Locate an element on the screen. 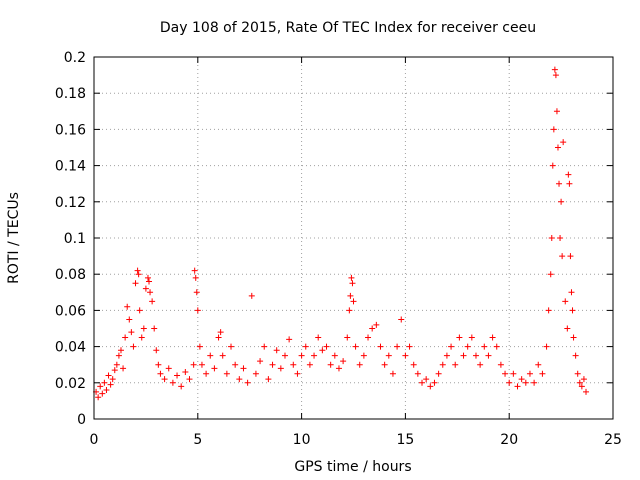  y-tick-label: 0.1 is located at coordinates (75, 239).